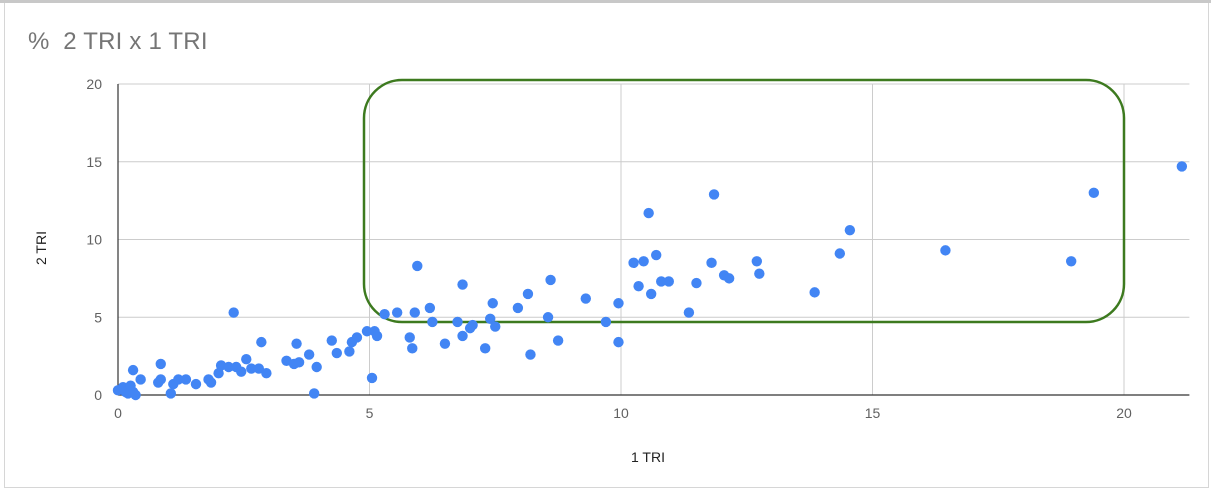  What do you see at coordinates (94, 162) in the screenshot?
I see `y-tick-label: 15` at bounding box center [94, 162].